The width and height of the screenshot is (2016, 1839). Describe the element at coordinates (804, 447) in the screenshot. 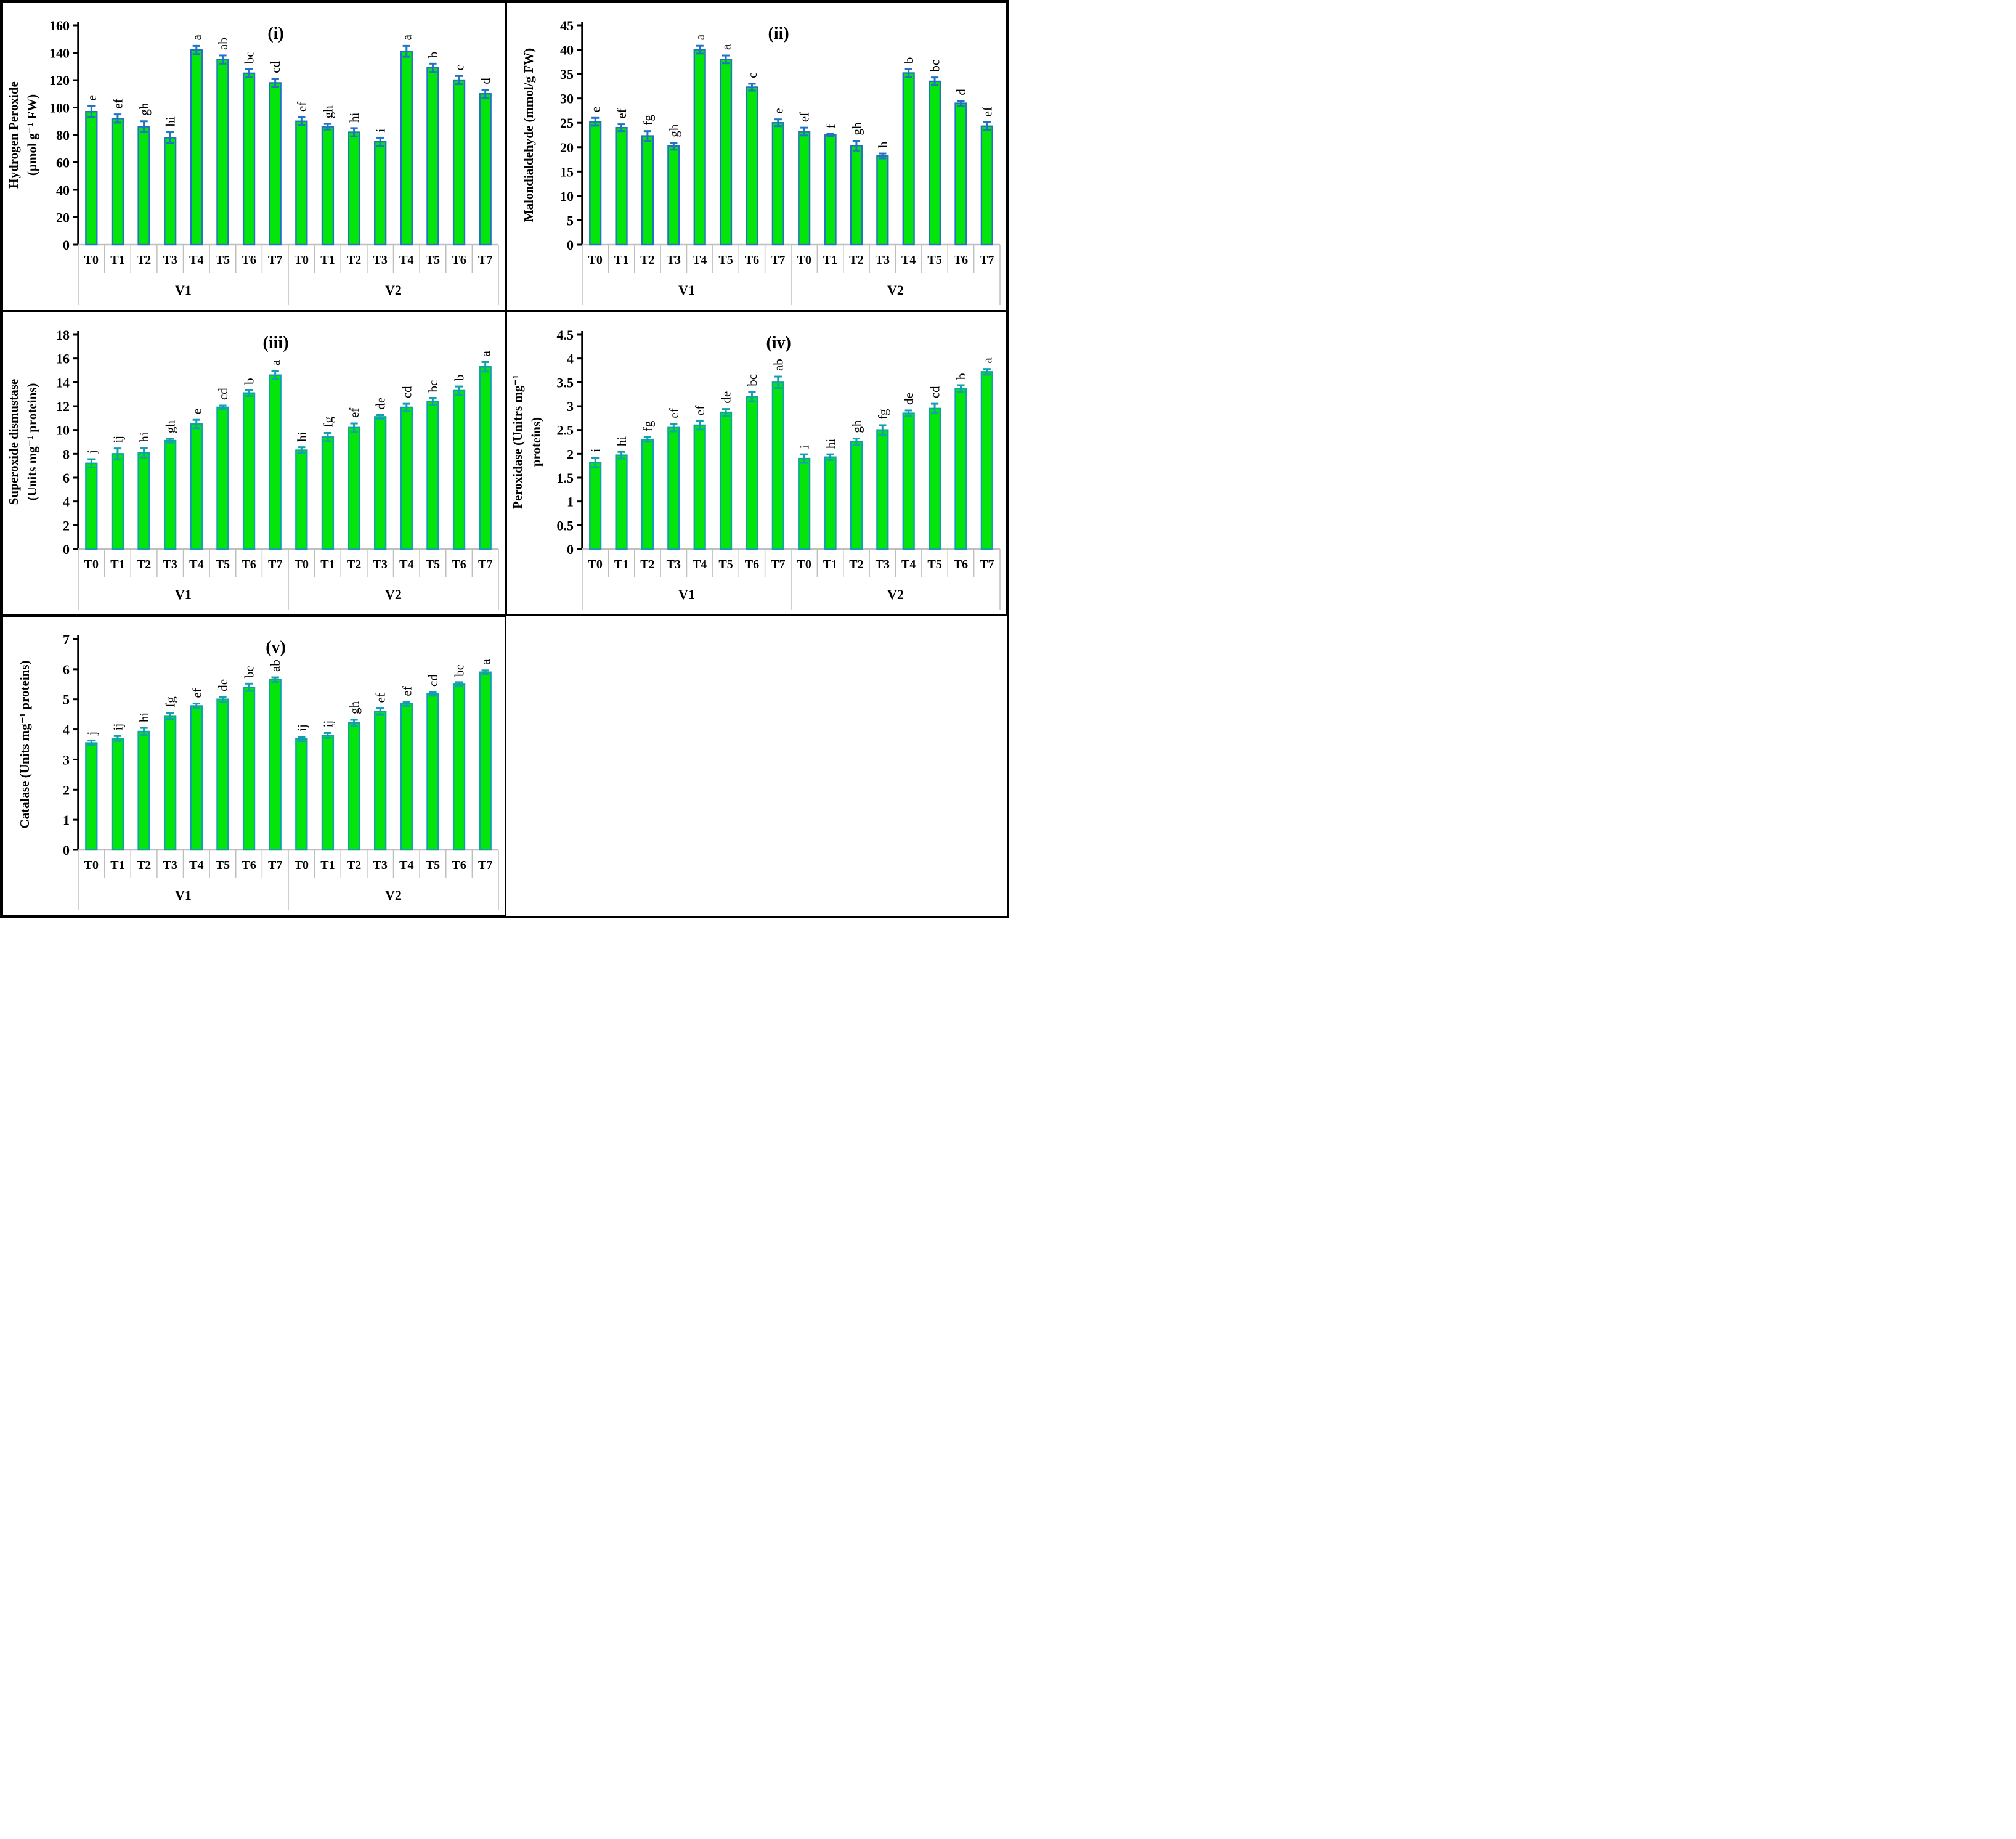

I see `significance-letter: i` at that location.